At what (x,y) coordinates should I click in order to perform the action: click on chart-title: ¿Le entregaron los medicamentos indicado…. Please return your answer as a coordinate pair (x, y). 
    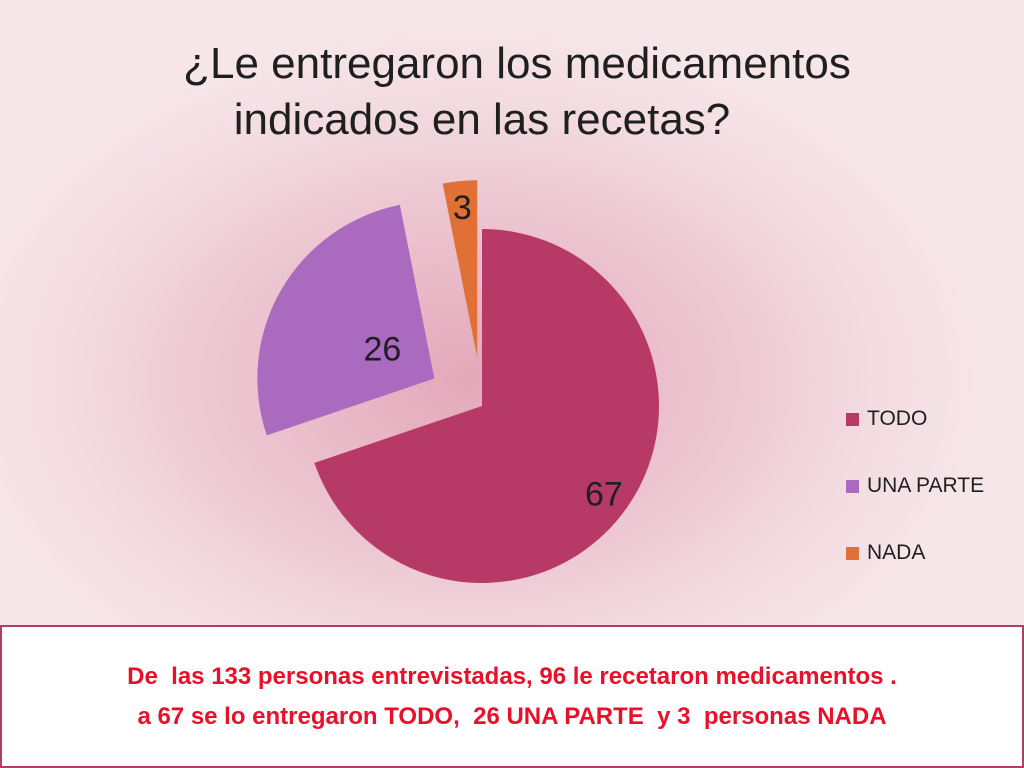
    Looking at the image, I should click on (512, 92).